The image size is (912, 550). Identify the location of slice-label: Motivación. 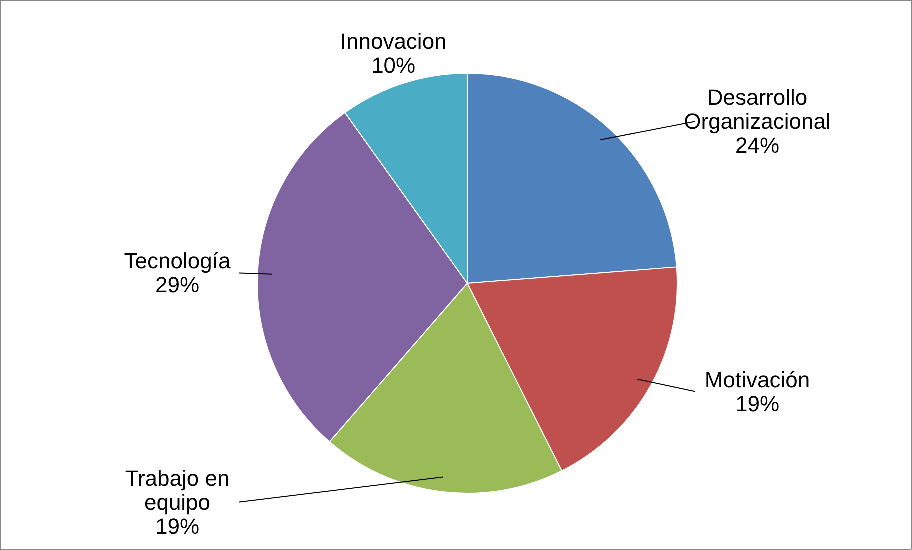
(757, 379).